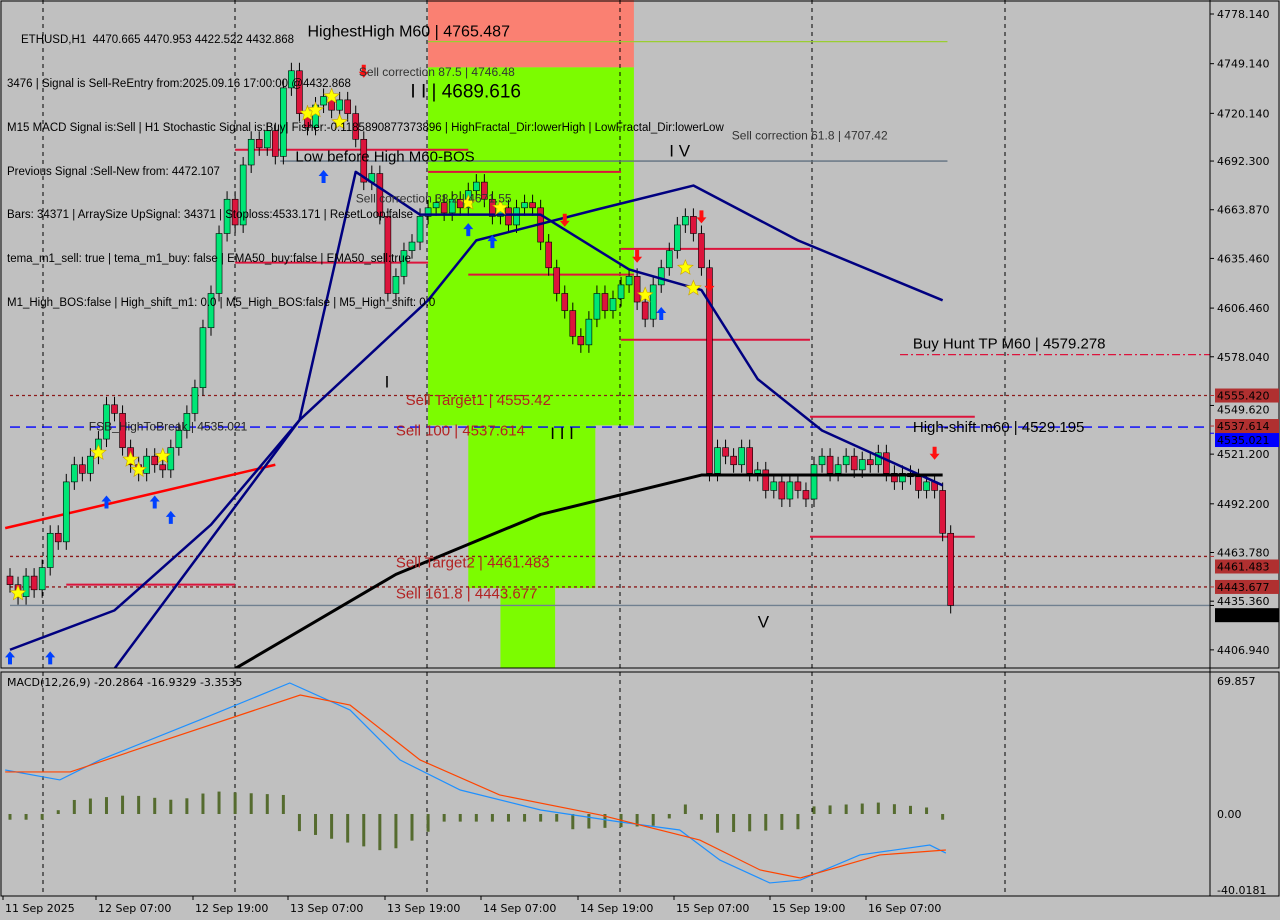  Describe the element at coordinates (1243, 161) in the screenshot. I see `price-tick-label: 4692.300` at that location.